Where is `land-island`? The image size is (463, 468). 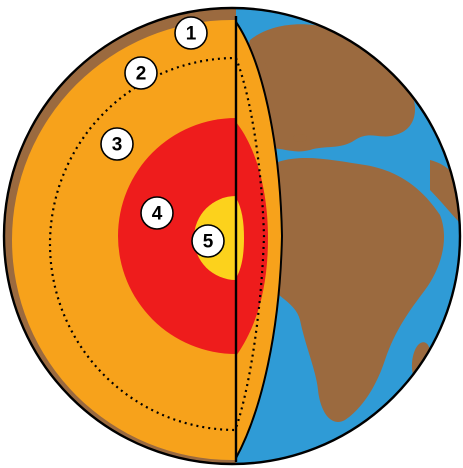 land-island is located at coordinates (300, 138).